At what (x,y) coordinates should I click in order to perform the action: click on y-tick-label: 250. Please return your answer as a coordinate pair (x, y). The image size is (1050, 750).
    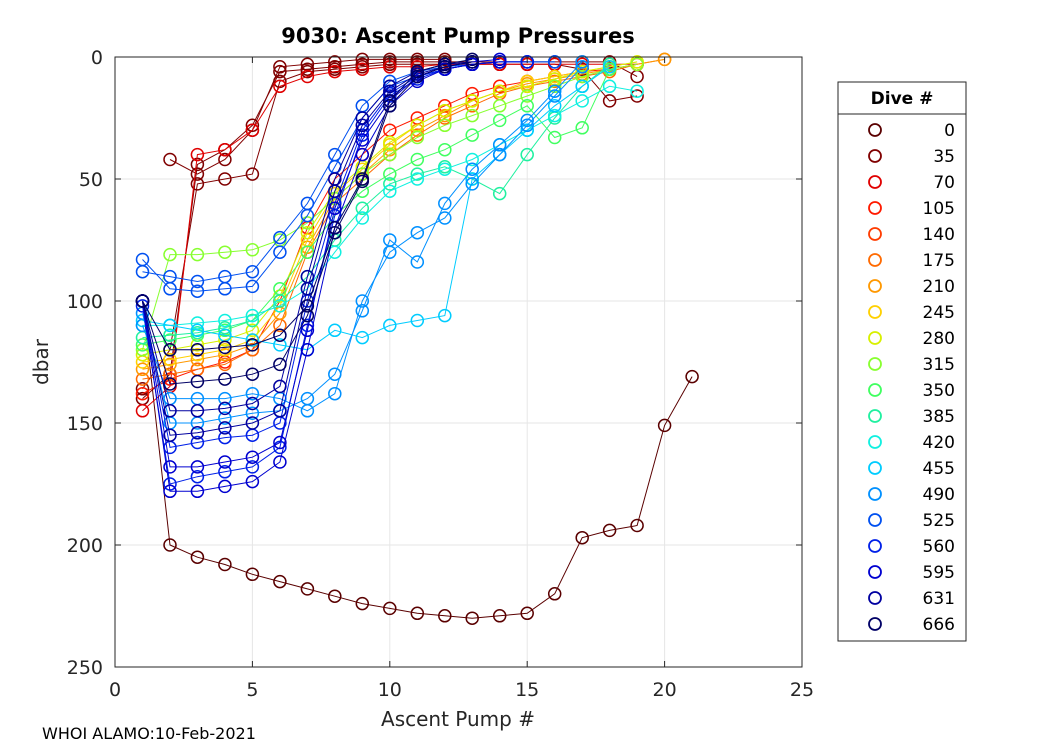
    Looking at the image, I should click on (85, 668).